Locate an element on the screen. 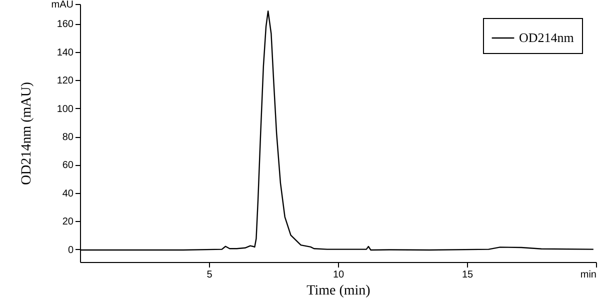  y-tick-label: 60 is located at coordinates (68, 166).